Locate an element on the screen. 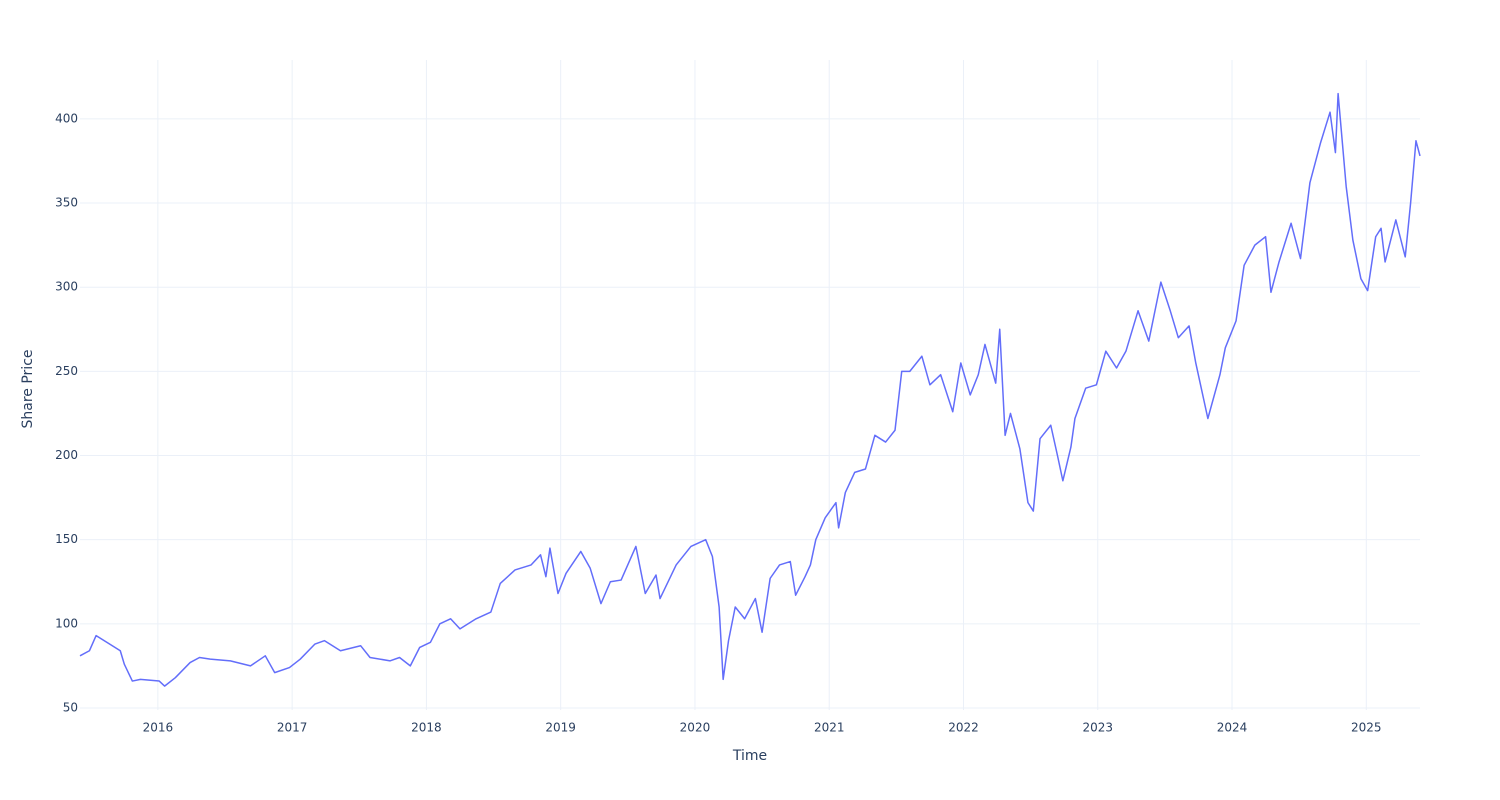 Image resolution: width=1500 pixels, height=800 pixels. y-tick-label: 150 is located at coordinates (66, 539).